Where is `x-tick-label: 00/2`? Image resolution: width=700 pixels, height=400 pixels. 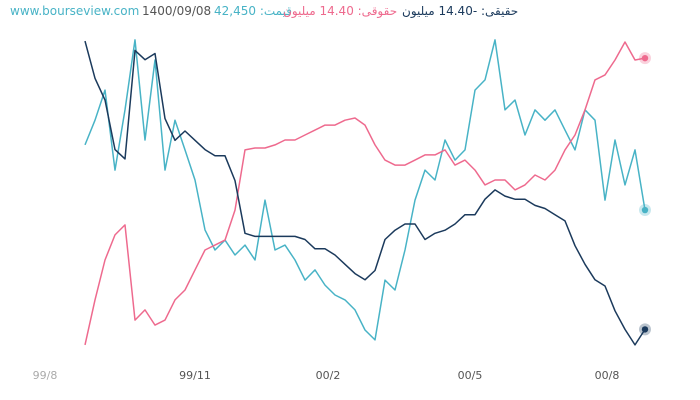 x-tick-label: 00/2 is located at coordinates (328, 375).